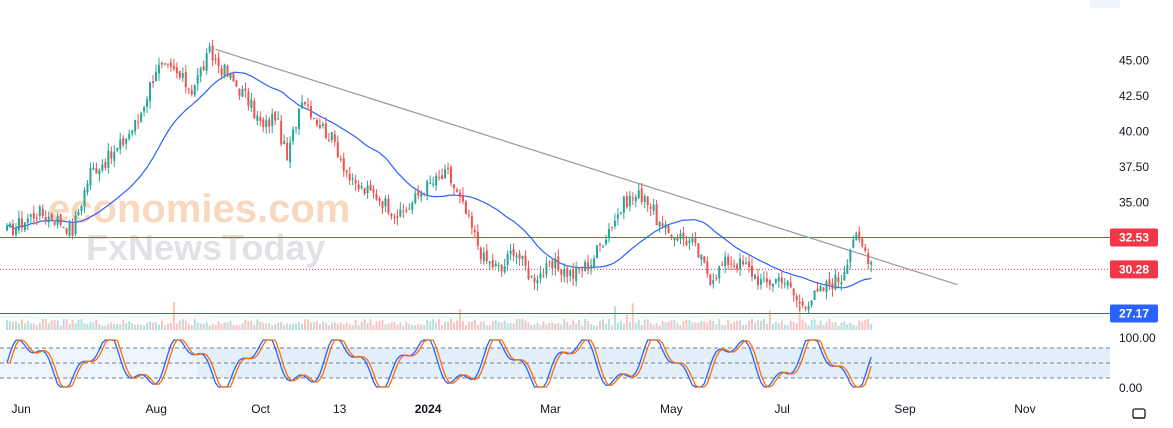 The width and height of the screenshot is (1173, 428). I want to click on pane-toggle-button, so click(1105, 4).